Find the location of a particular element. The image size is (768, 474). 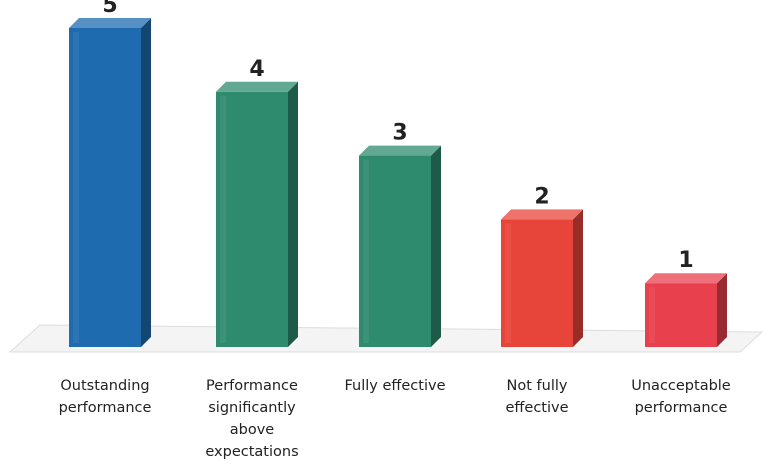

category-label-line: expectations is located at coordinates (251, 452).